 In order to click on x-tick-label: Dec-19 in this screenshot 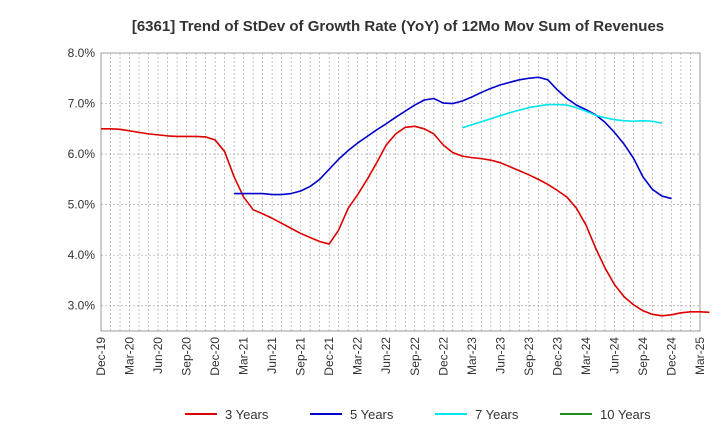, I will do `click(101, 356)`.